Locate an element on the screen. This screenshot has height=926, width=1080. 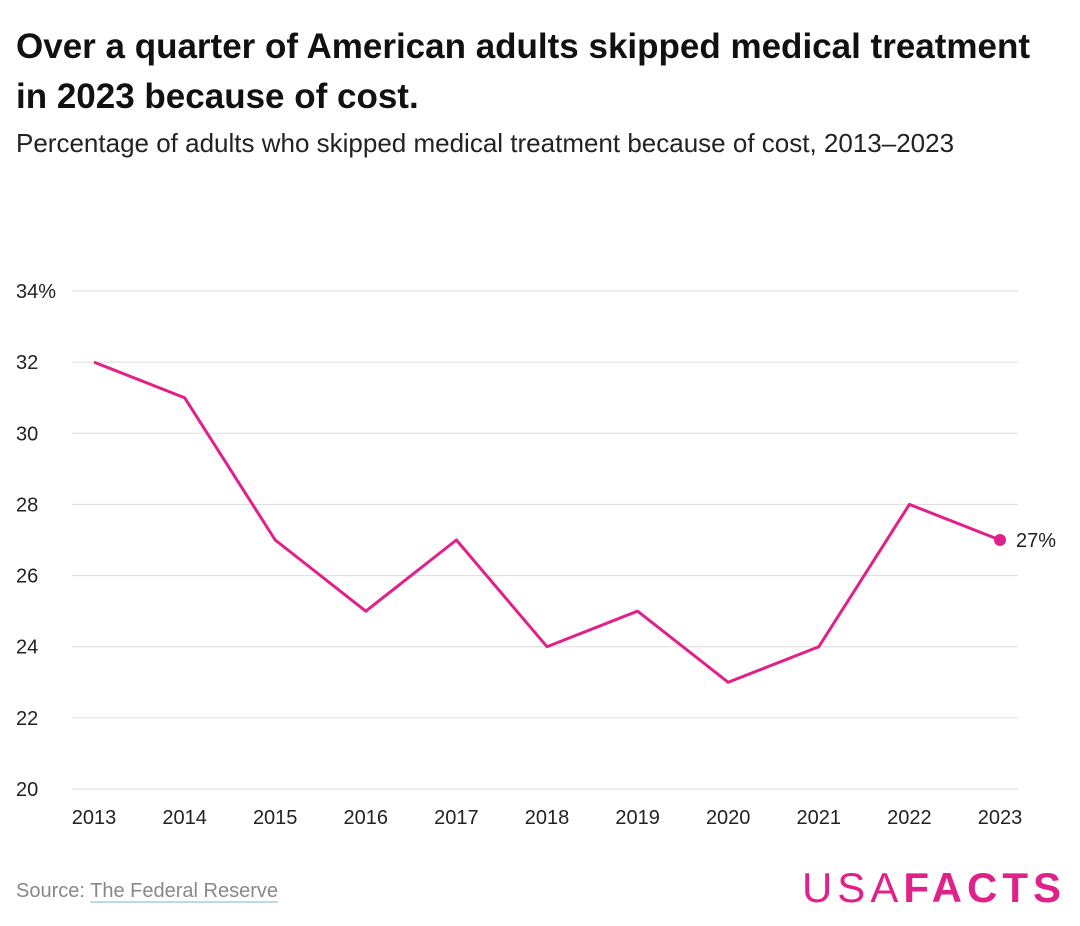
usafacts-logo: USAFACTS is located at coordinates (934, 888).